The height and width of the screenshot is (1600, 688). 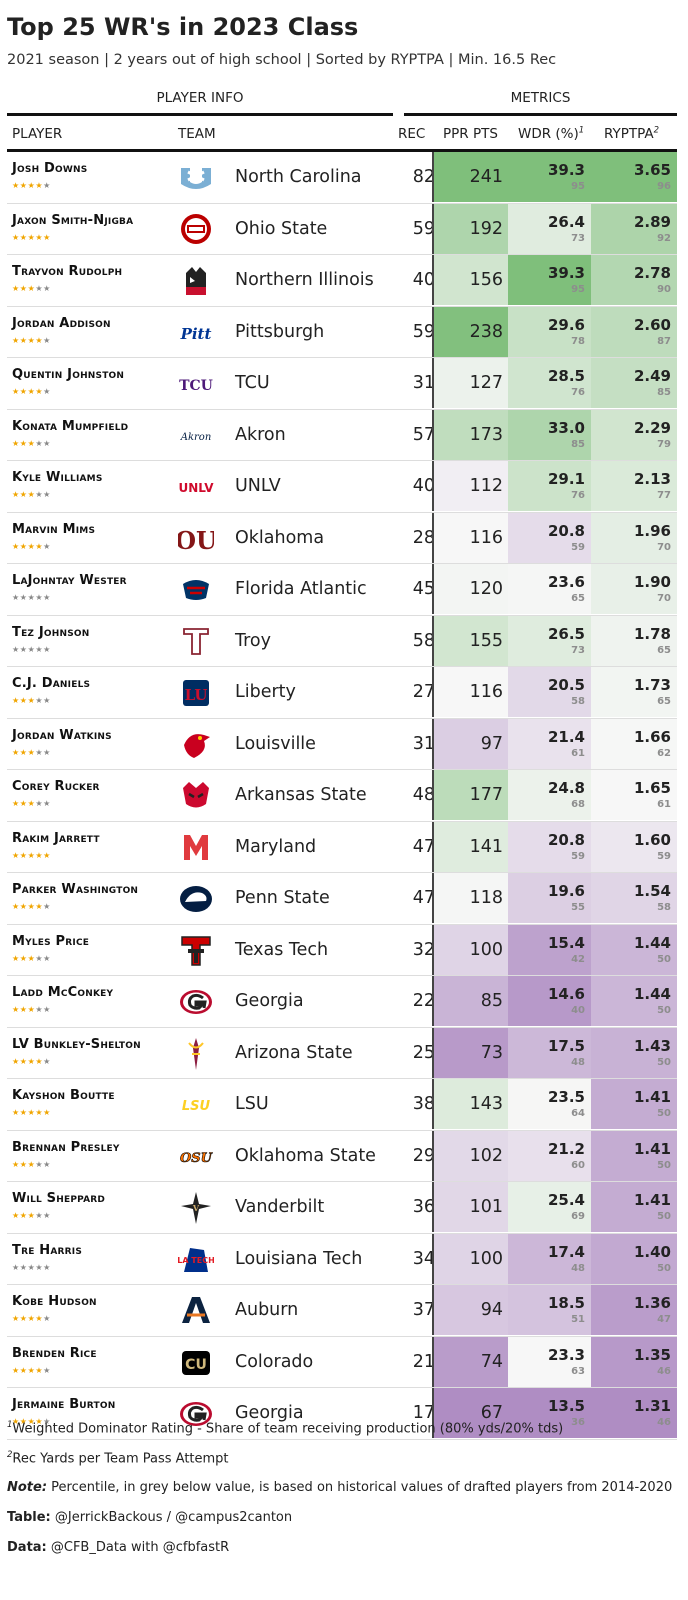 What do you see at coordinates (196, 1156) in the screenshot?
I see `oklahoma-state-logo-icon: OSU` at bounding box center [196, 1156].